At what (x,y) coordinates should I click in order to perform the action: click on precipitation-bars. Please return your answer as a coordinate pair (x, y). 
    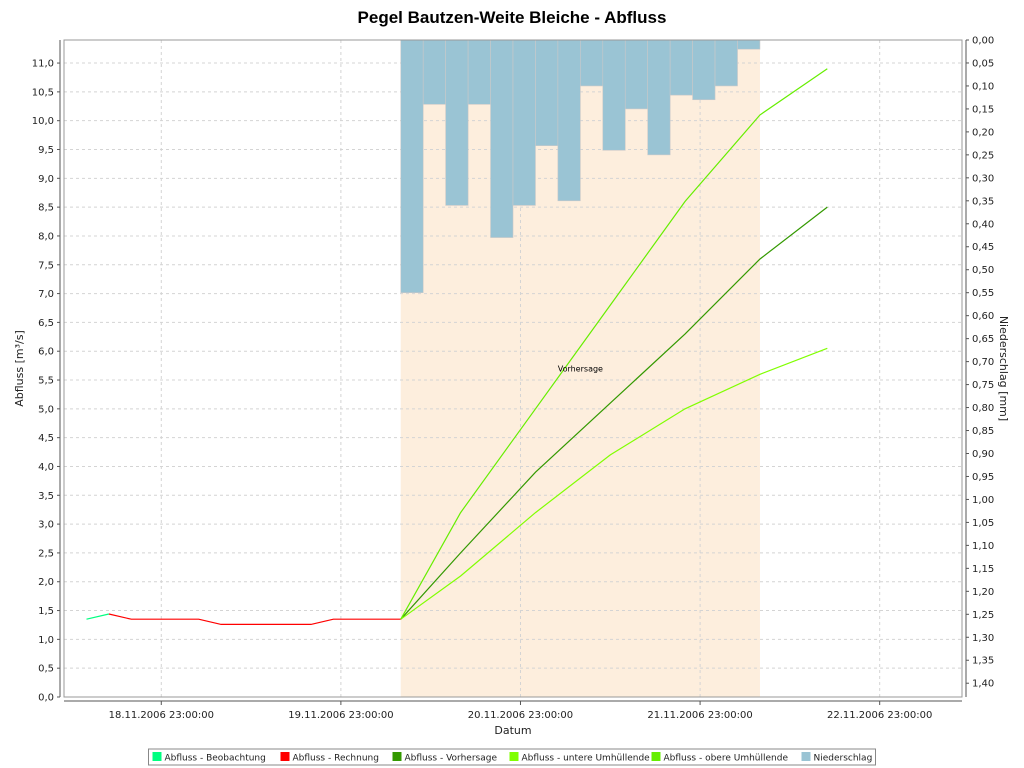
    Looking at the image, I should click on (580, 166).